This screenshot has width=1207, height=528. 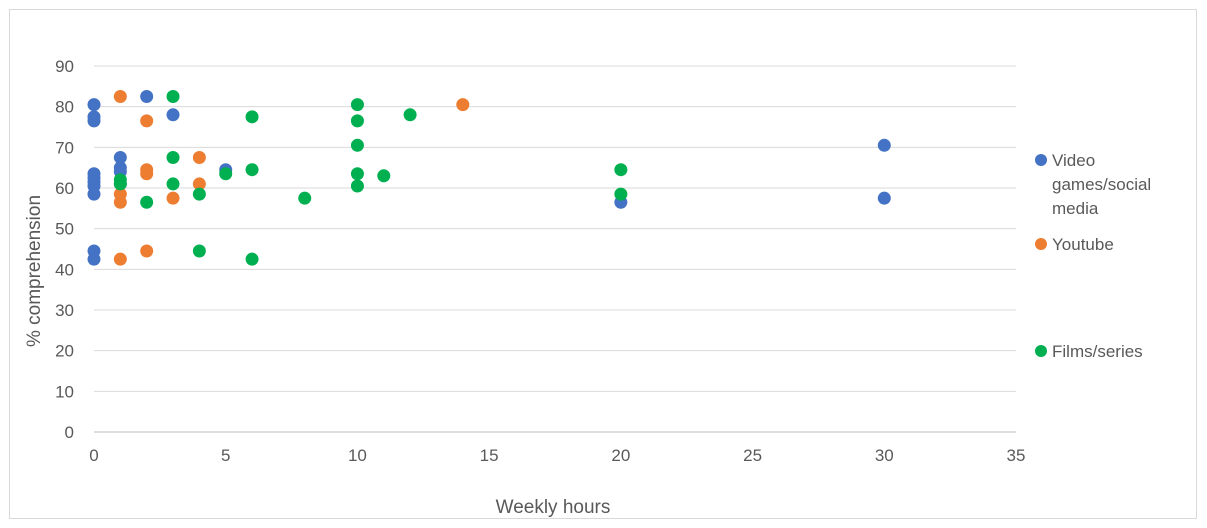 I want to click on x-tick-label: 10, so click(x=357, y=455).